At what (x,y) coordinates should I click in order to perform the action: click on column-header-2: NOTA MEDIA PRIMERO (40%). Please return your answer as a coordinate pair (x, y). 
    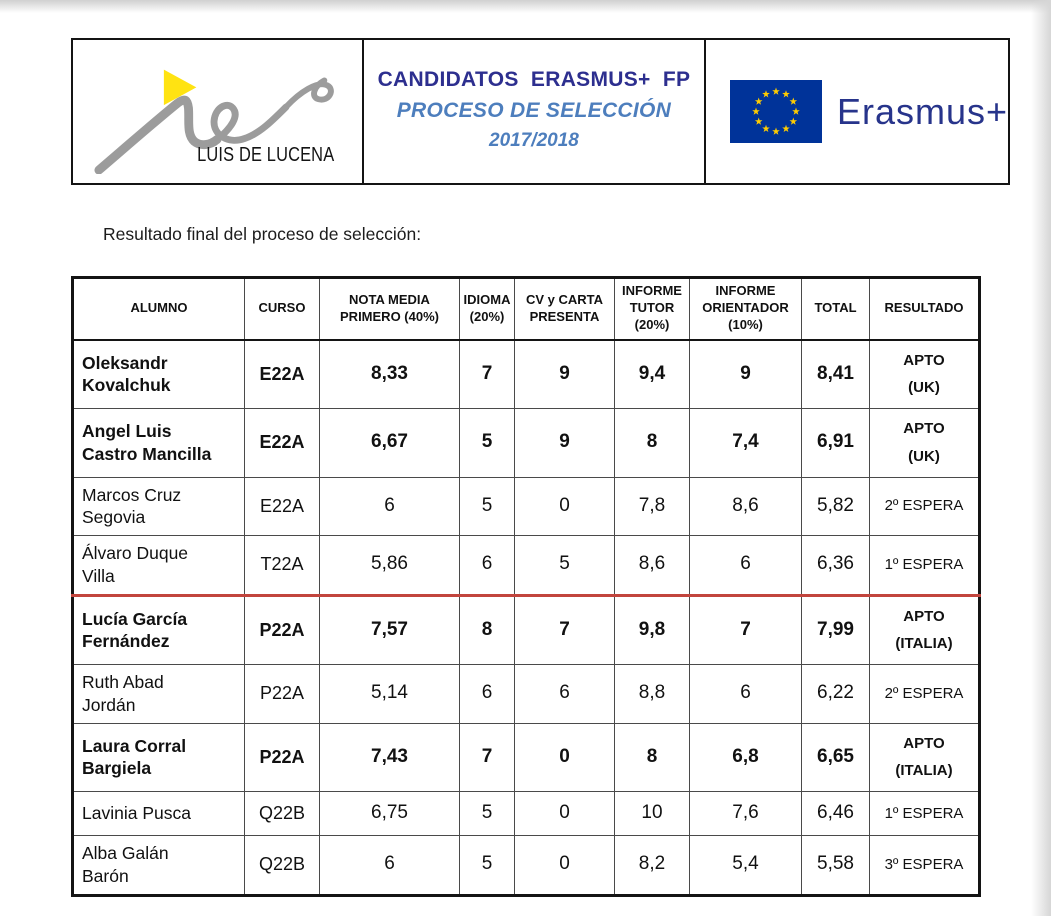
    Looking at the image, I should click on (389, 309).